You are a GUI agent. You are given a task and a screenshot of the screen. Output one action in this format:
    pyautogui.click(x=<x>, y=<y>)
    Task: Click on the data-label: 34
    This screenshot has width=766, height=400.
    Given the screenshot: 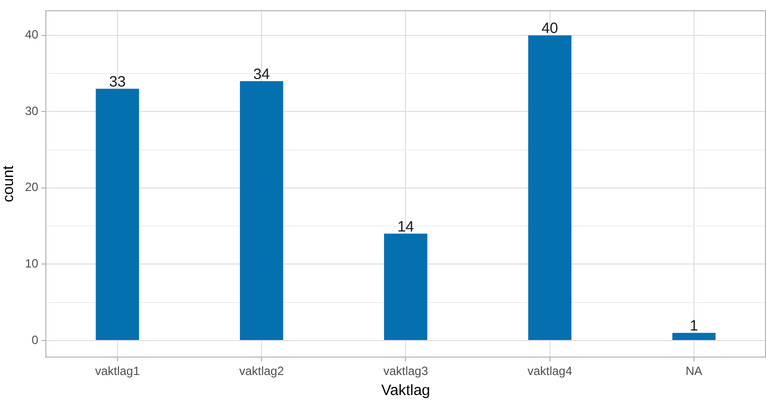 What is the action you would take?
    pyautogui.click(x=261, y=74)
    